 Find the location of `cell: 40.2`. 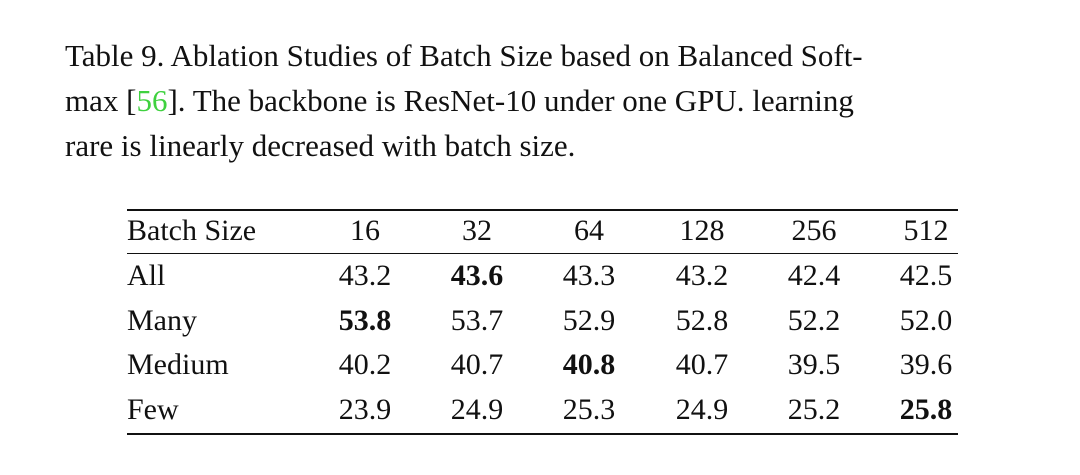

cell: 40.2 is located at coordinates (365, 364).